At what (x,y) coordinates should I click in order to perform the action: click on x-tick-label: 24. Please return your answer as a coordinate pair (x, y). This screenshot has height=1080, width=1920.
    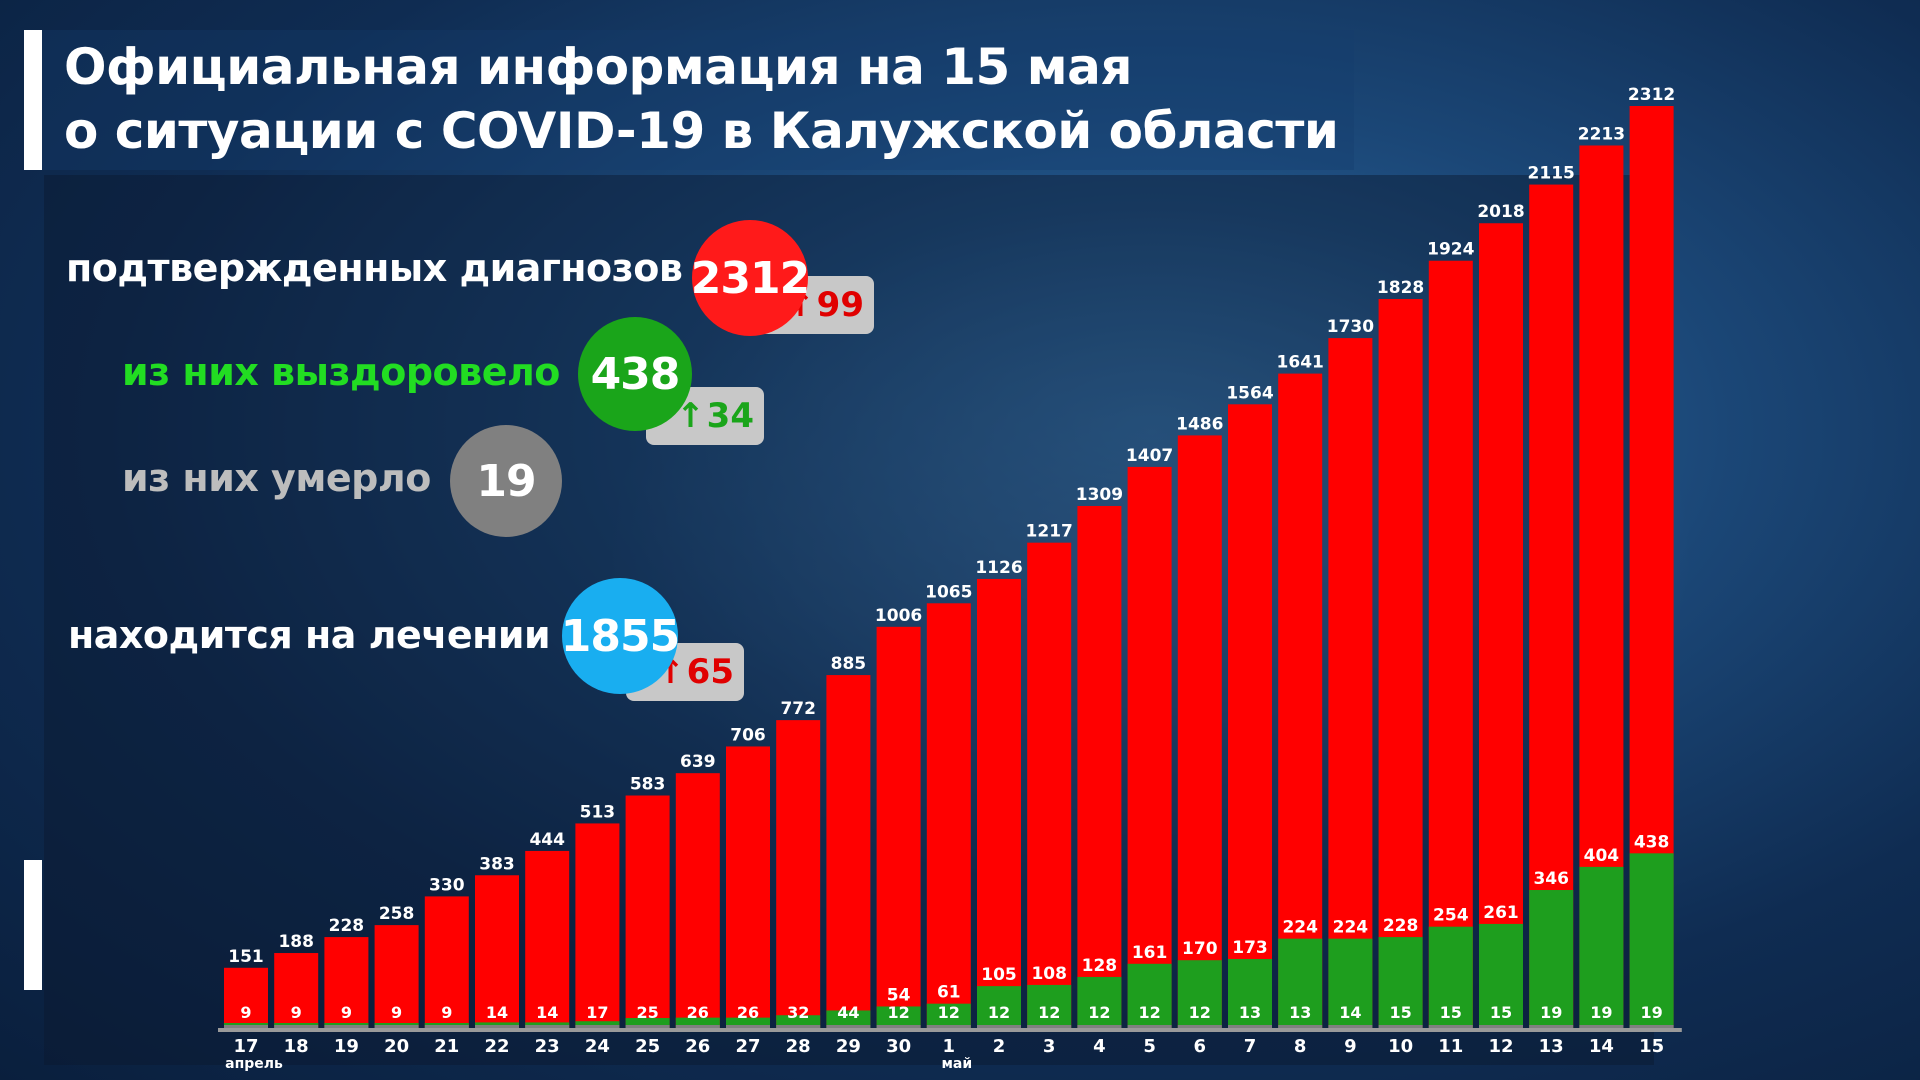
    Looking at the image, I should click on (597, 1046).